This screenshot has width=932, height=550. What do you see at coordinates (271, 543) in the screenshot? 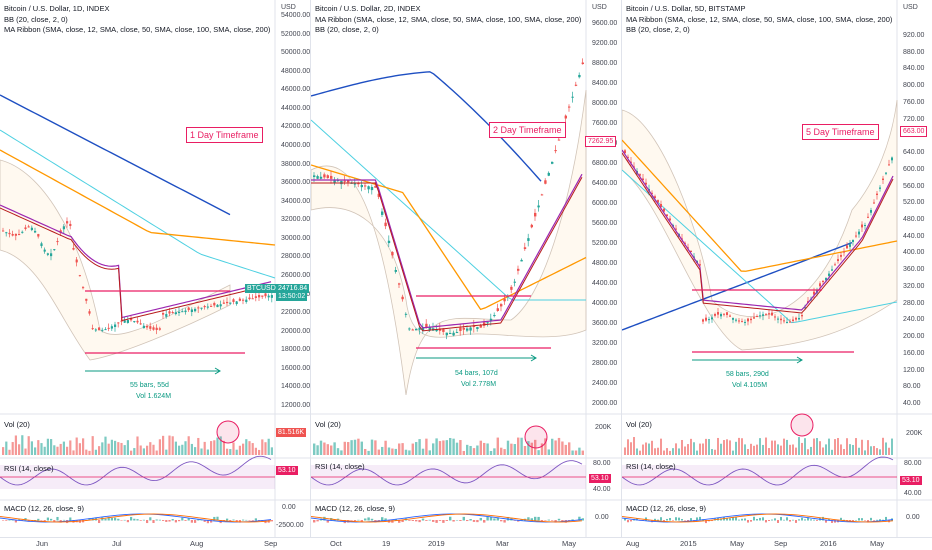
I see `time-tick: Sep` at bounding box center [271, 543].